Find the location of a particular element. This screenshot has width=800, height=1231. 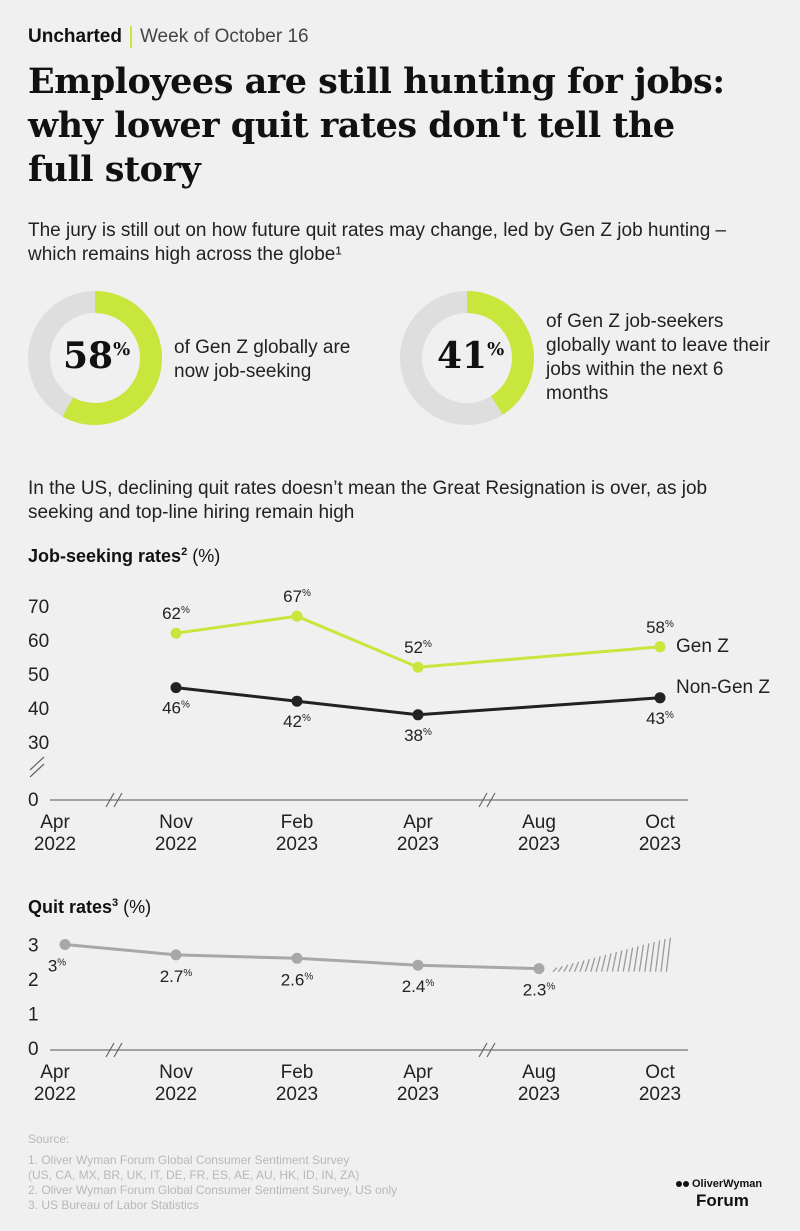

x-tick-label: Aug is located at coordinates (539, 1072).